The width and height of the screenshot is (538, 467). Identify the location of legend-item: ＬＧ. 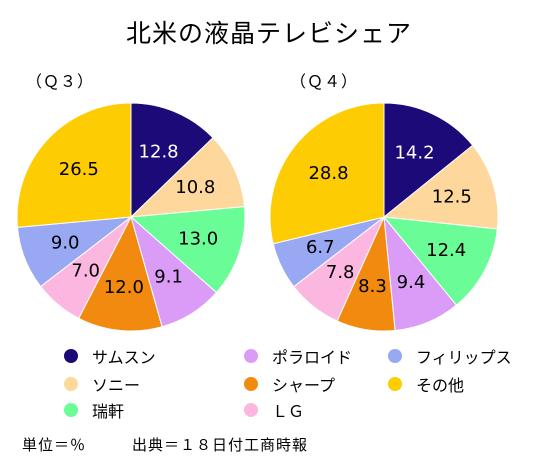
(274, 410).